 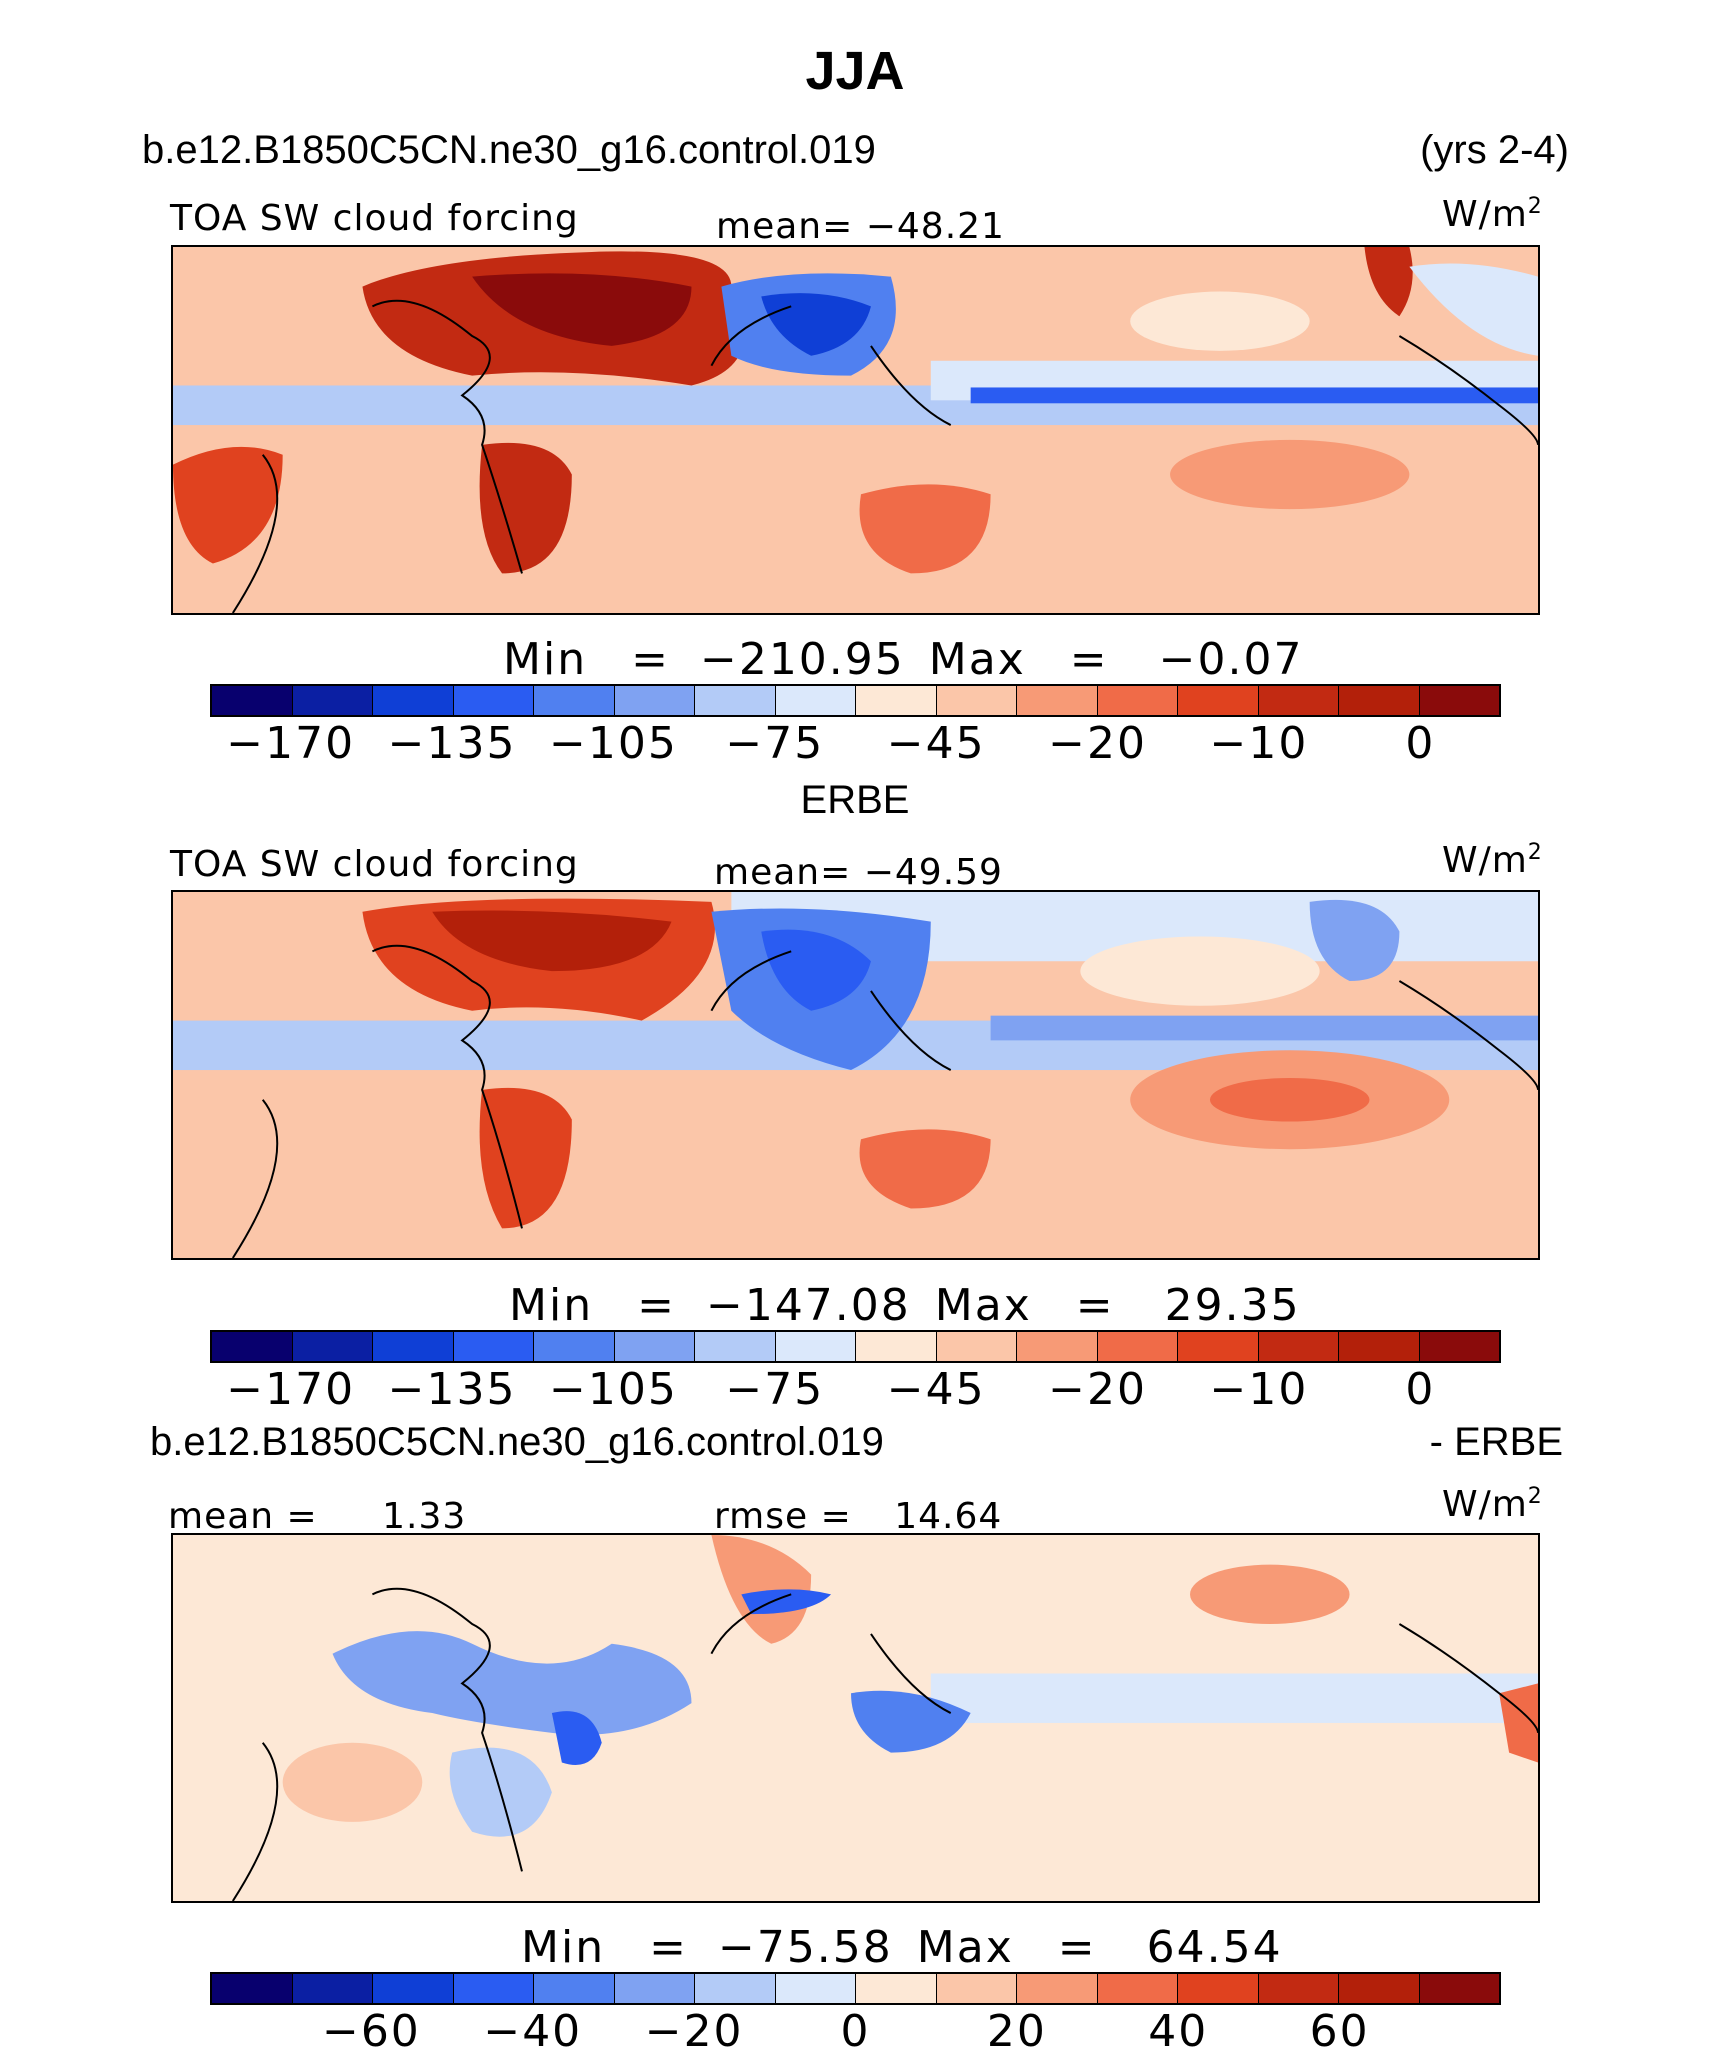 I want to click on p1-itcz-core, so click(x=1254, y=395).